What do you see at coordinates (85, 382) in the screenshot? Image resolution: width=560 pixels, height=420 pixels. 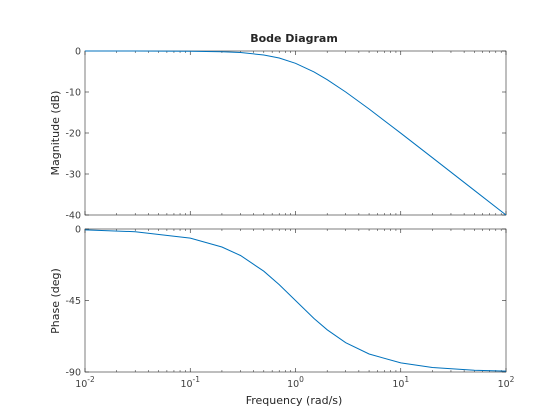 I see `x-tick-label: 10⁻²` at bounding box center [85, 382].